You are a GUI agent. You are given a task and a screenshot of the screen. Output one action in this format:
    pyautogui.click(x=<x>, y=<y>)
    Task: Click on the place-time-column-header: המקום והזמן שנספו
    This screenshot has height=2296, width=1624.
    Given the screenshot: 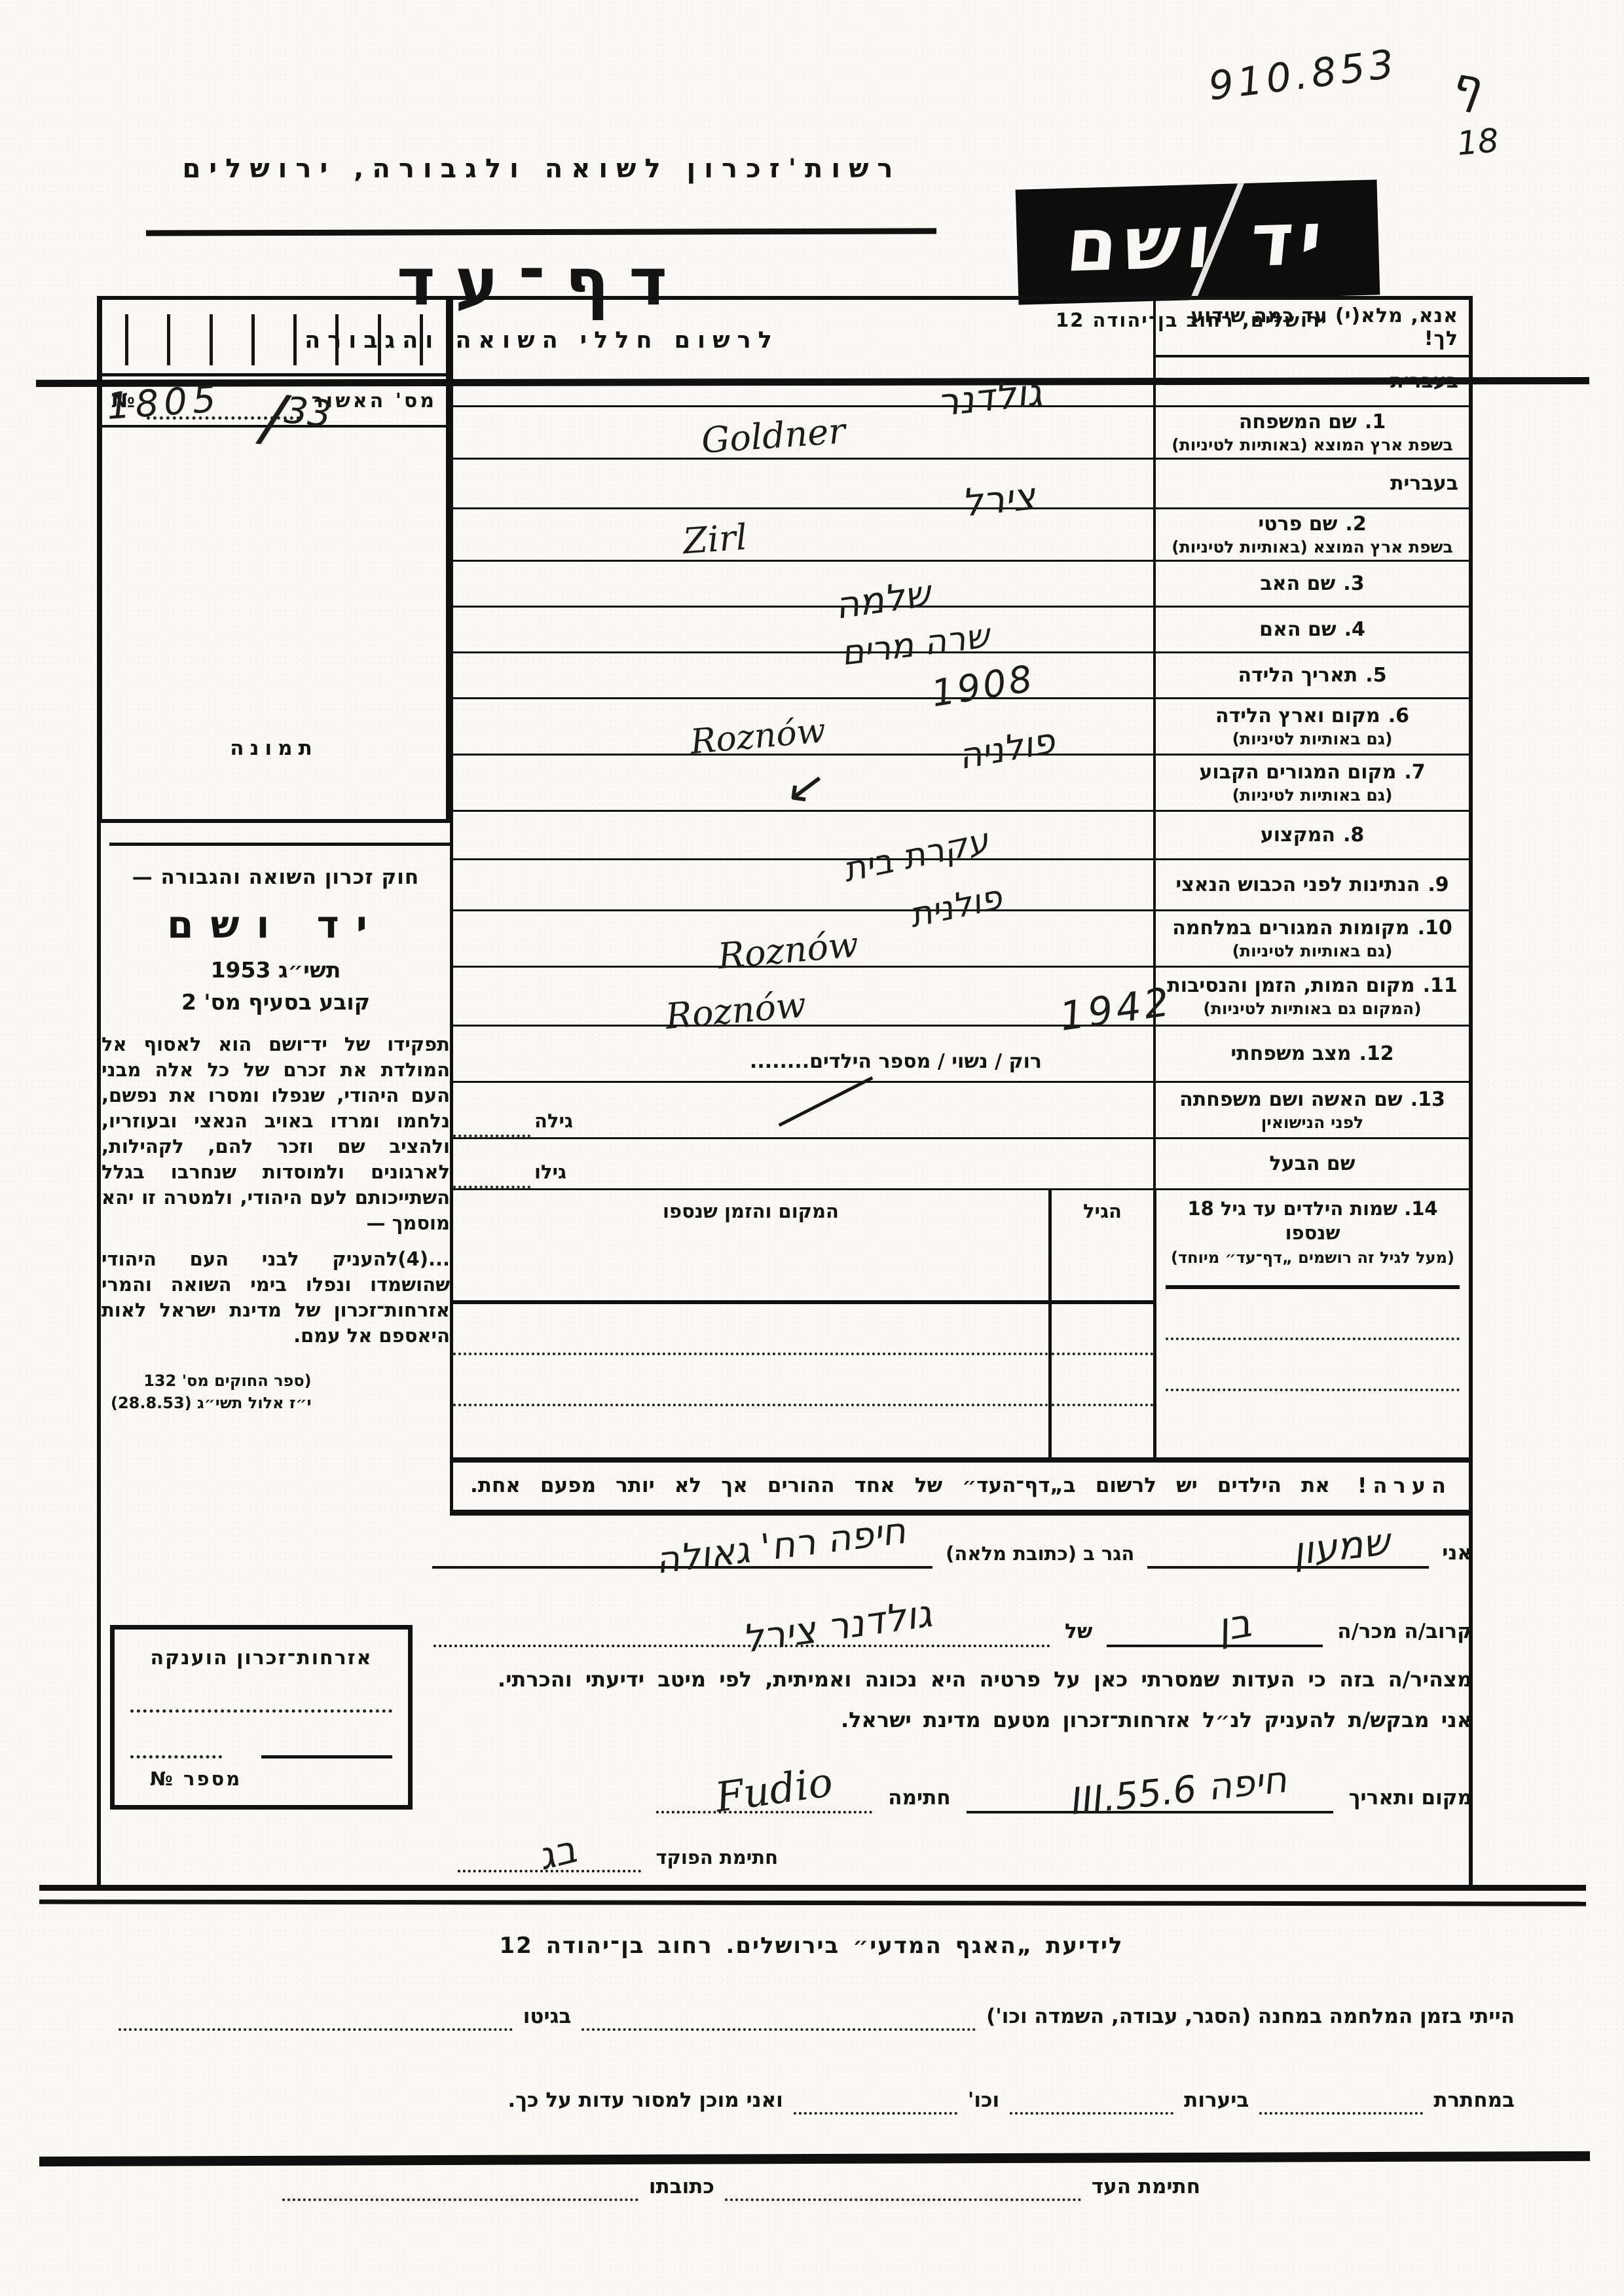 What is the action you would take?
    pyautogui.click(x=751, y=1211)
    